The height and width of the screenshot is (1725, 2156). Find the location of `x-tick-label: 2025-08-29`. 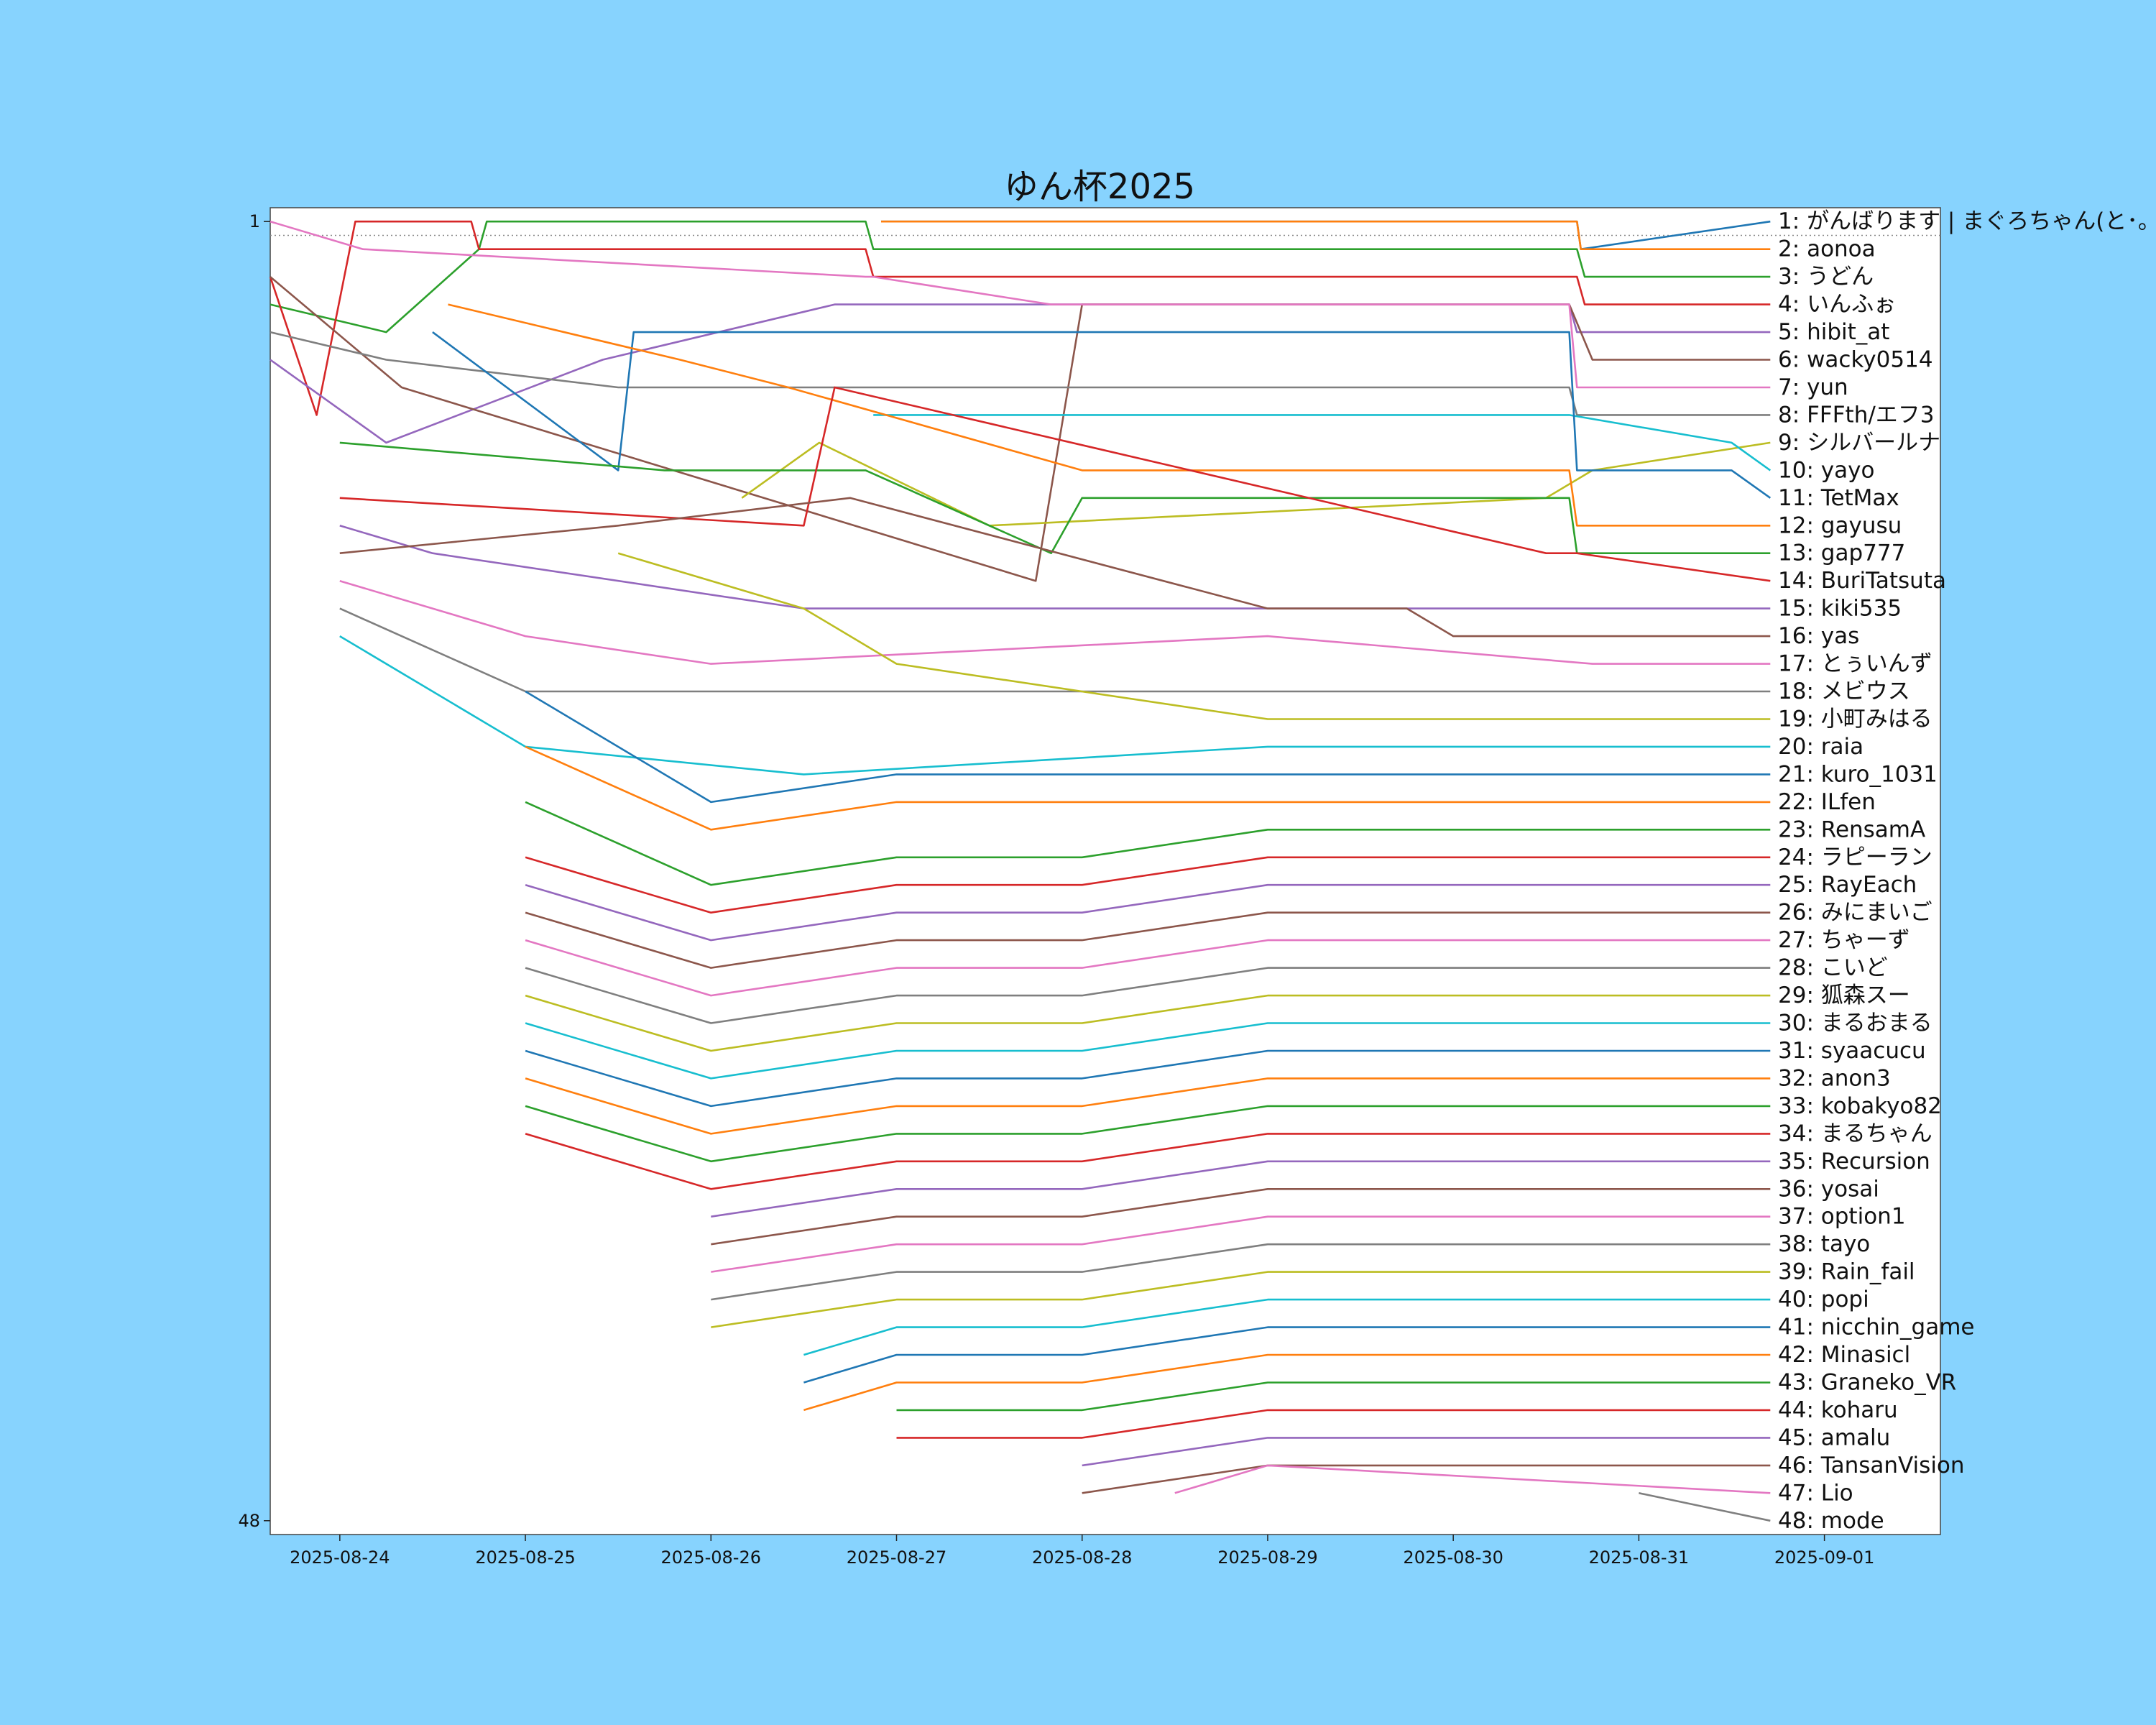

x-tick-label: 2025-08-29 is located at coordinates (1267, 1557).